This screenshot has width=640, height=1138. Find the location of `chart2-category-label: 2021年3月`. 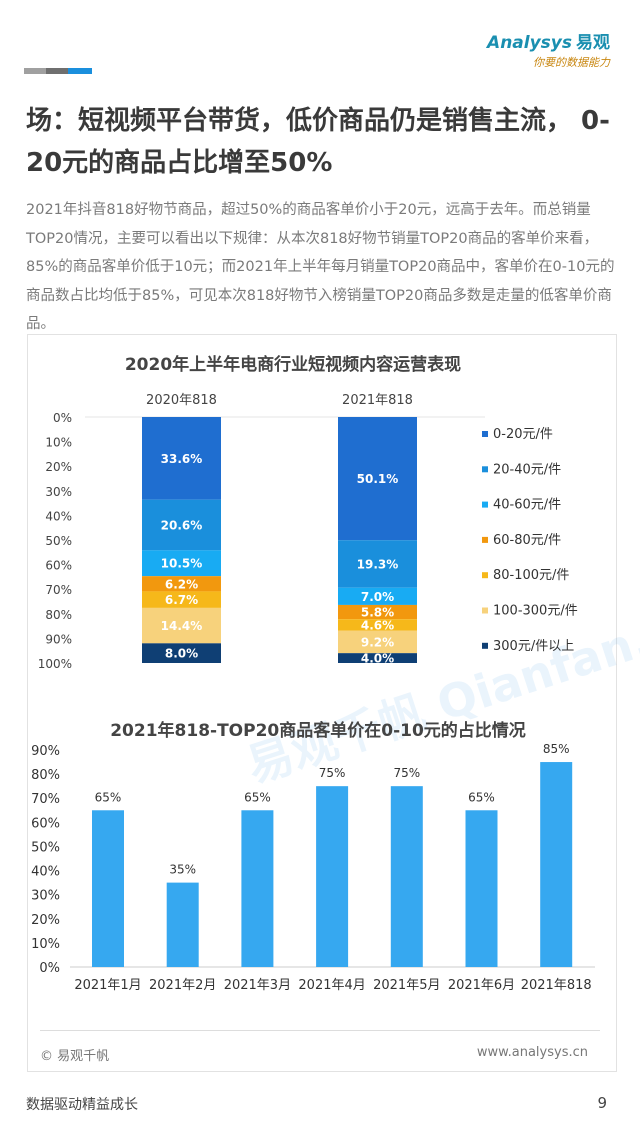

chart2-category-label: 2021年3月 is located at coordinates (257, 985).